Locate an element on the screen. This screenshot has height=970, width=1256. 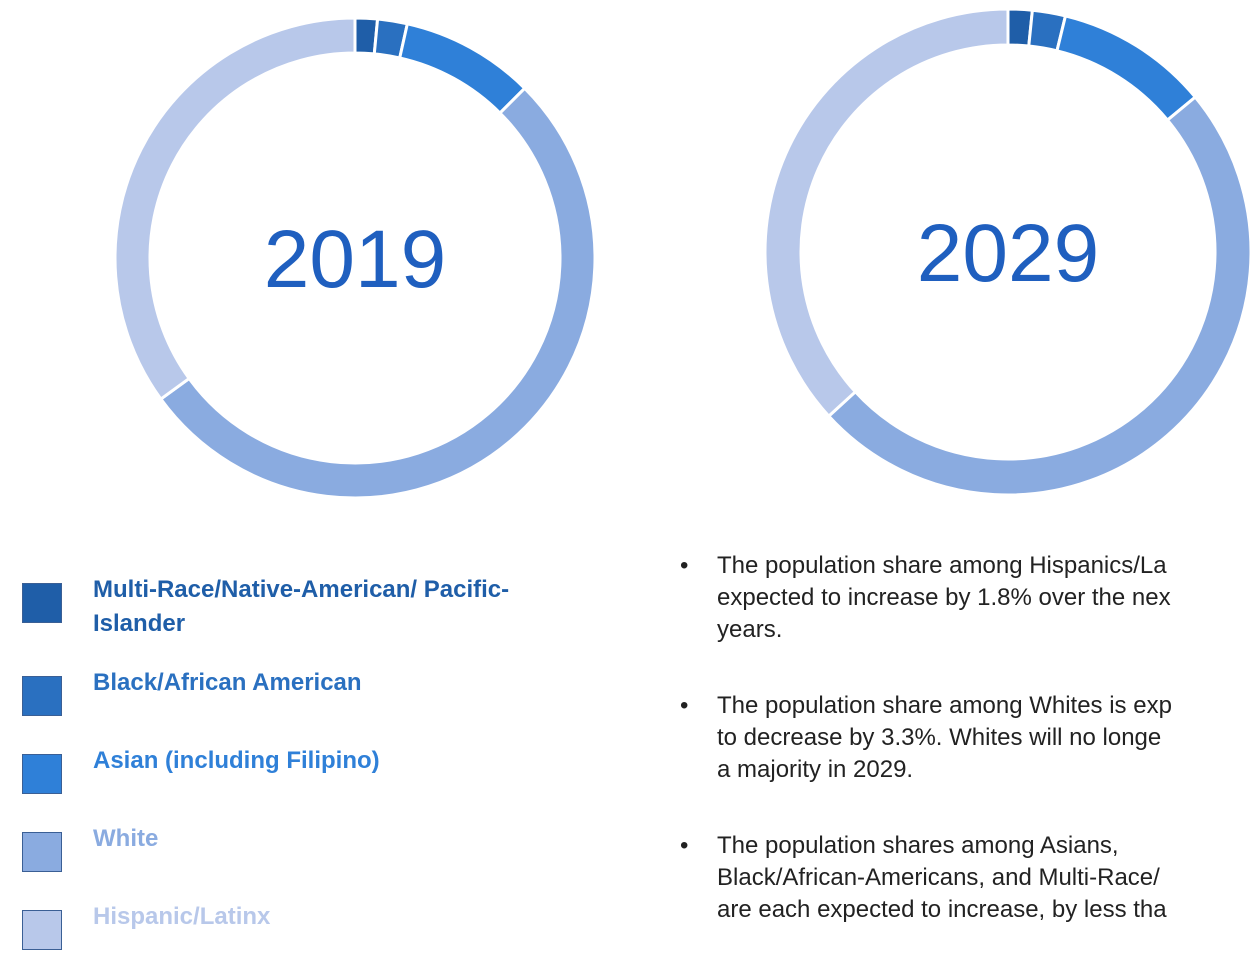
bullet-line: a majority in 2029. is located at coordinates (815, 769).